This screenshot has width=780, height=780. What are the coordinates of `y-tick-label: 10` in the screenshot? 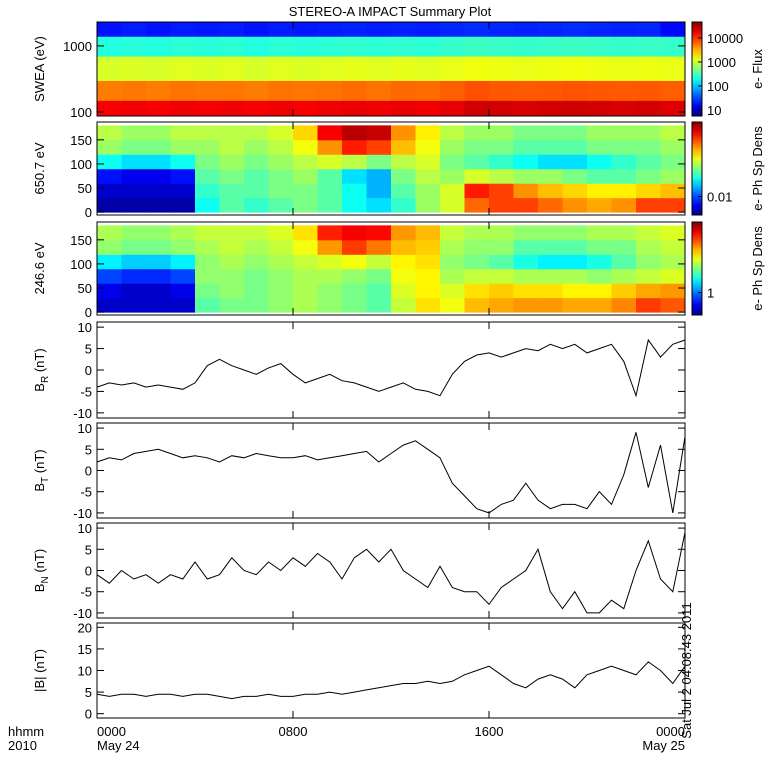 It's located at (85, 528).